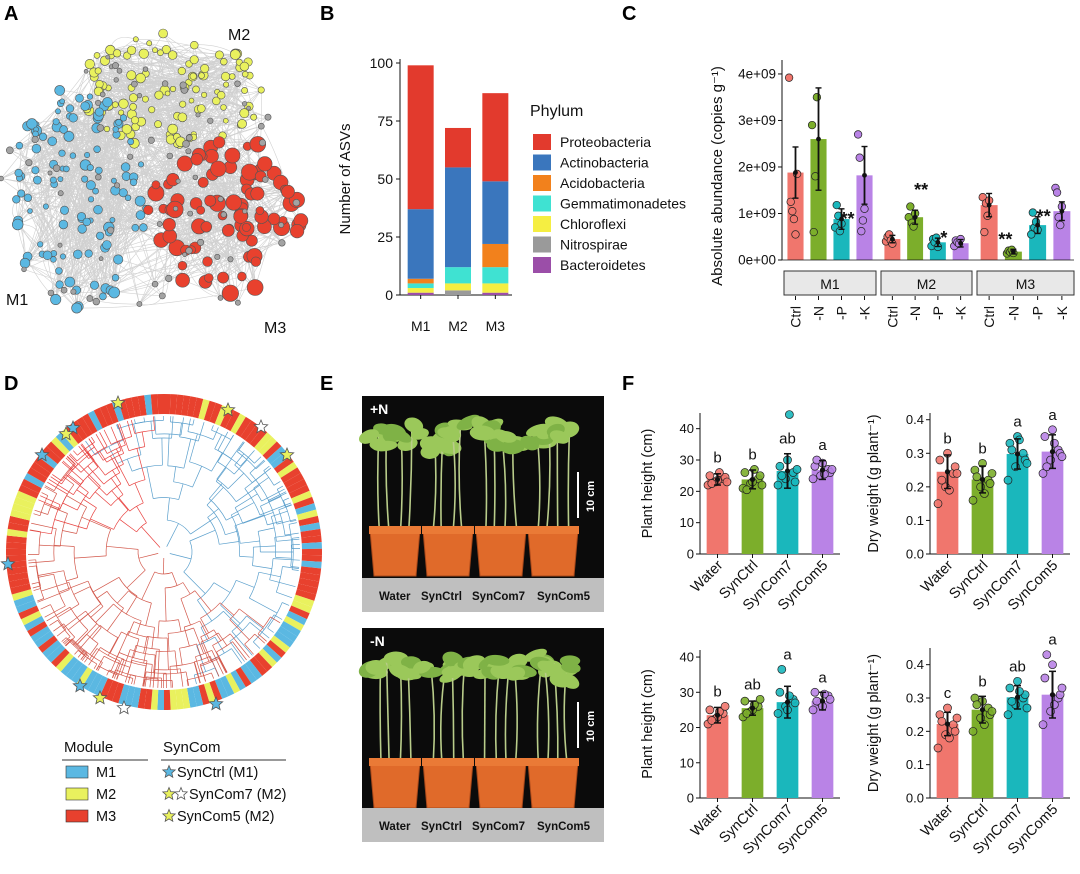  I want to click on significance-stars: **, so click(921, 190).